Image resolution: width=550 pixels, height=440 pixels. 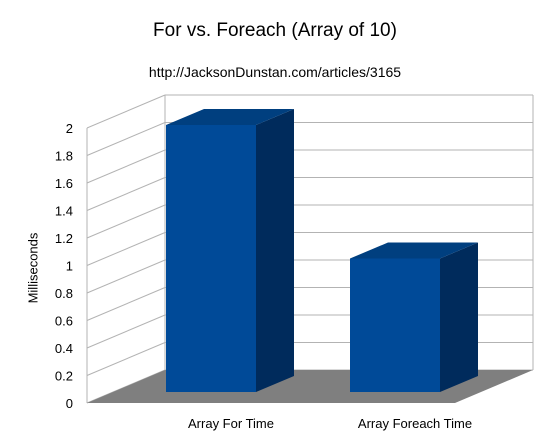 I want to click on y-tick-label: 0.8, so click(x=64, y=293).